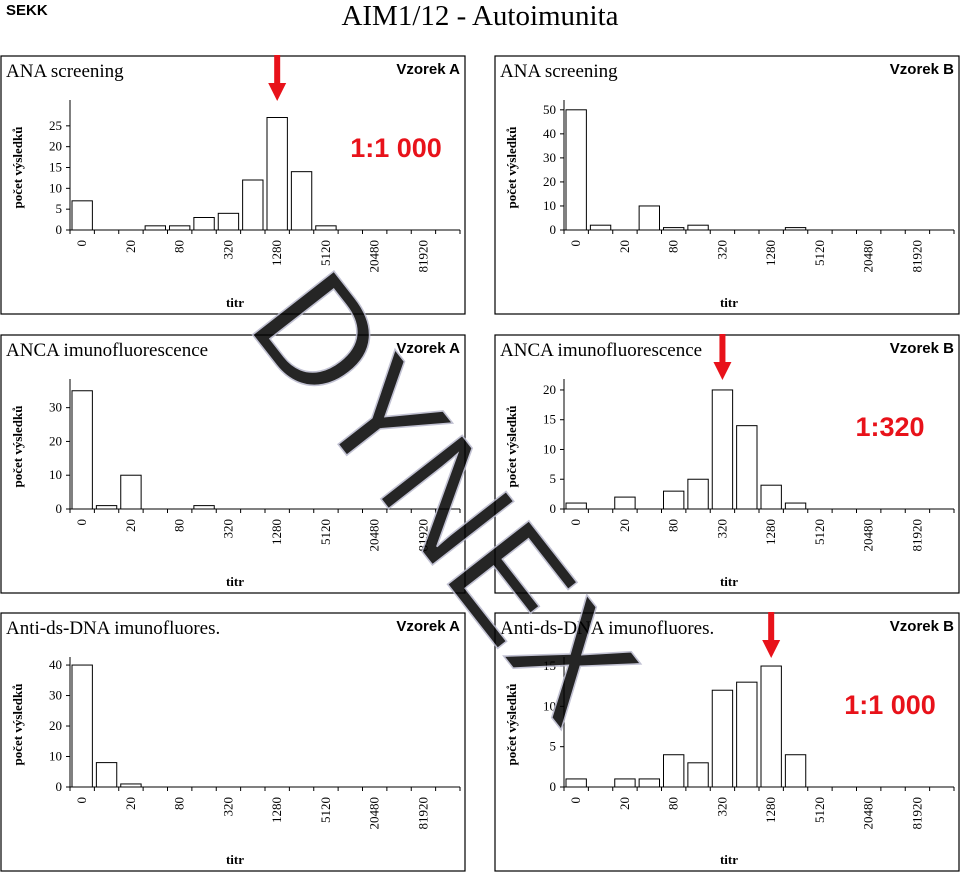 The image size is (960, 872). I want to click on panel-title: ANCA imunofluorescence, so click(107, 350).